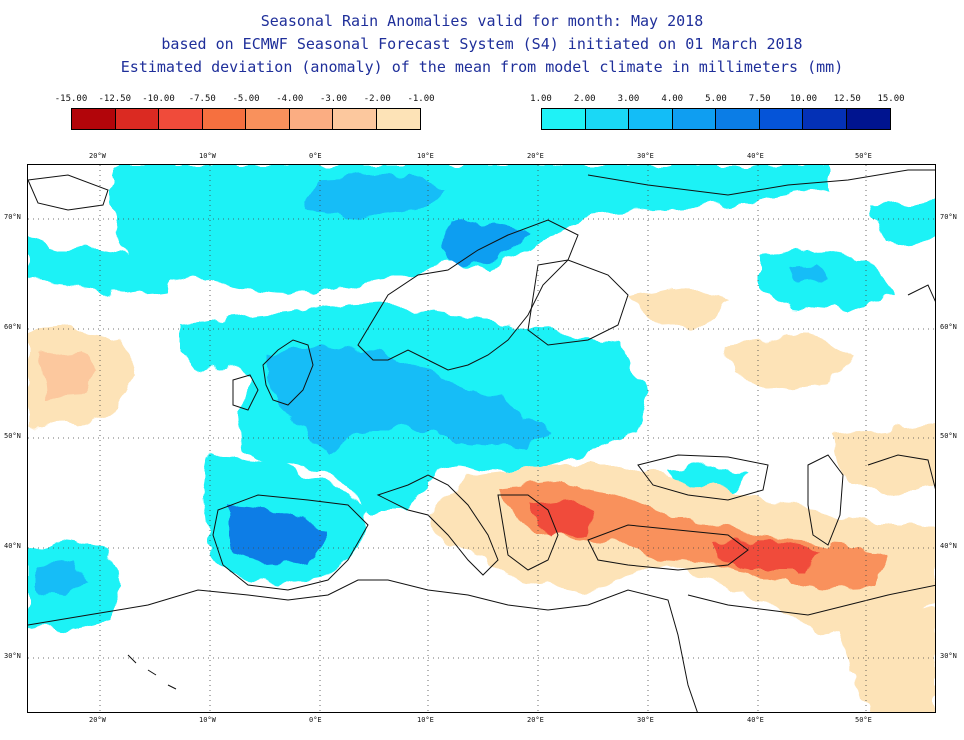 This screenshot has height=740, width=964. What do you see at coordinates (425, 720) in the screenshot?
I see `longitude-label-bottom: 10°E` at bounding box center [425, 720].